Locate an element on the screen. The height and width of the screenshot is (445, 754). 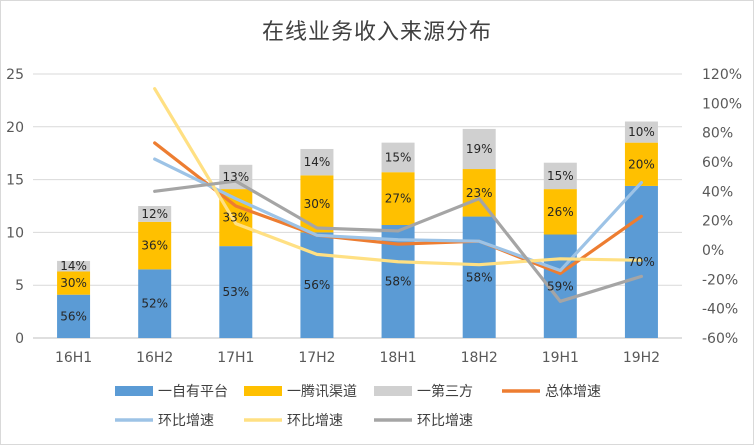
bar-data-label: 59% is located at coordinates (560, 286).